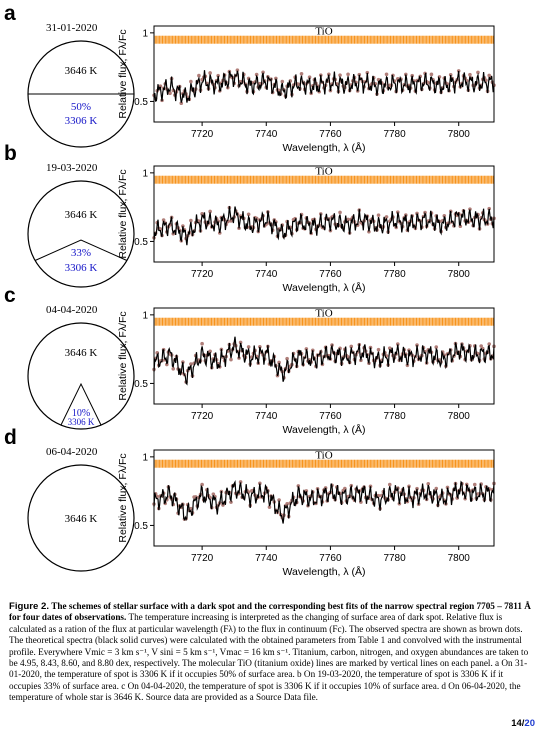 Image resolution: width=541 pixels, height=733 pixels. I want to click on star-disk, so click(81, 234).